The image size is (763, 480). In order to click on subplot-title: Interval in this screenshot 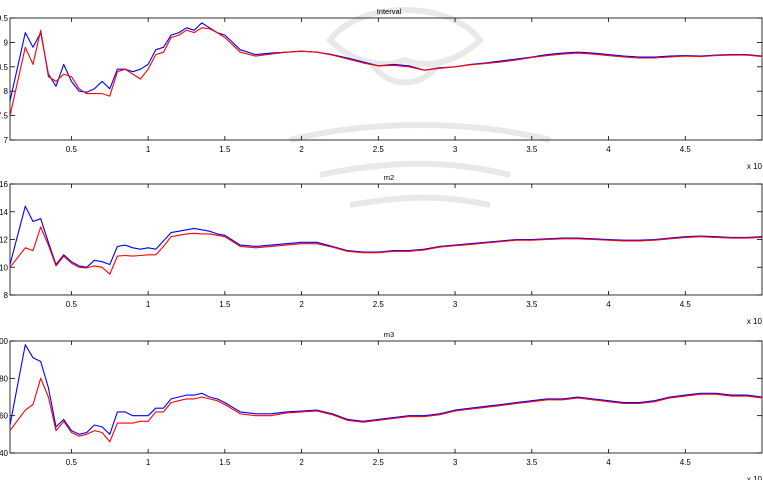, I will do `click(389, 11)`.